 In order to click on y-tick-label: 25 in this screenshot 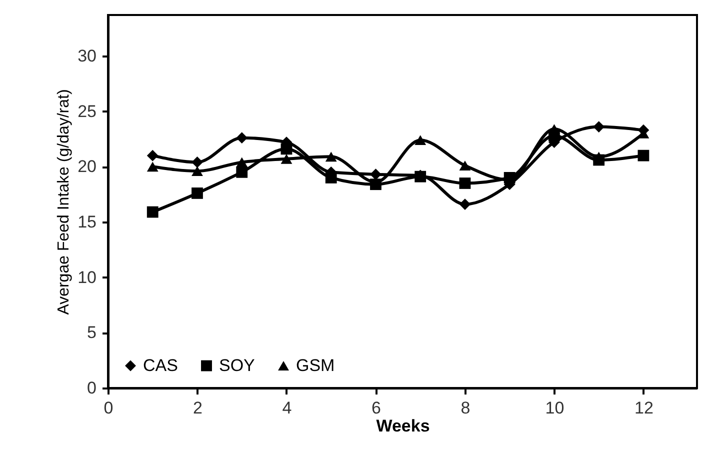, I will do `click(87, 111)`.